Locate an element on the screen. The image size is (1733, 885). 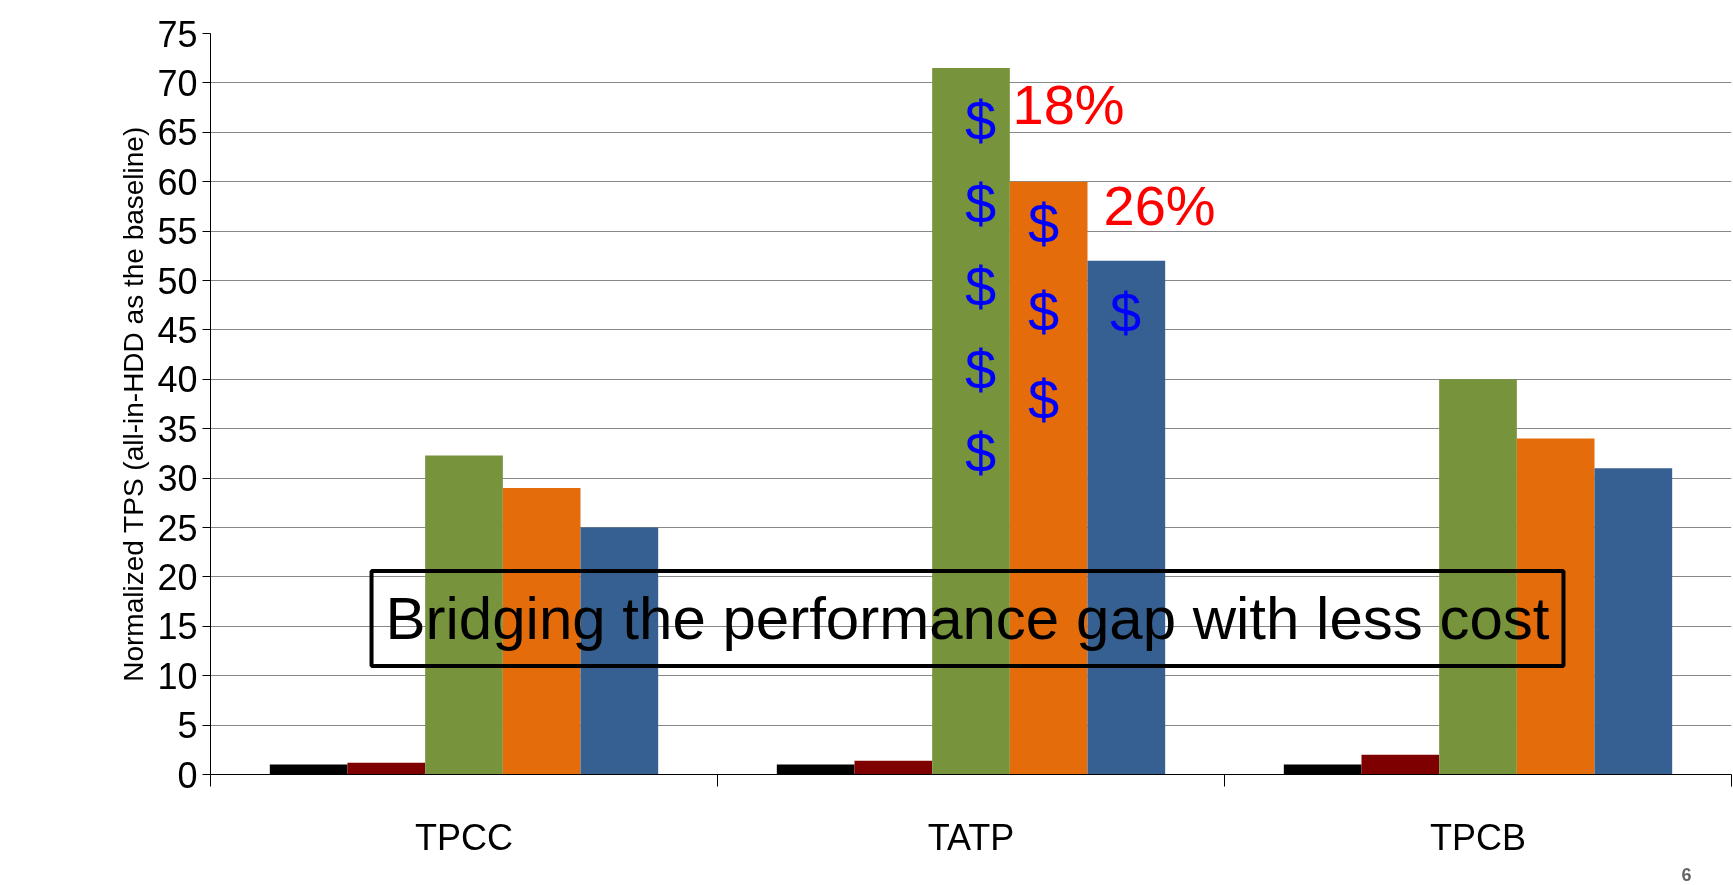
y-tick-label: 5 is located at coordinates (187, 726).